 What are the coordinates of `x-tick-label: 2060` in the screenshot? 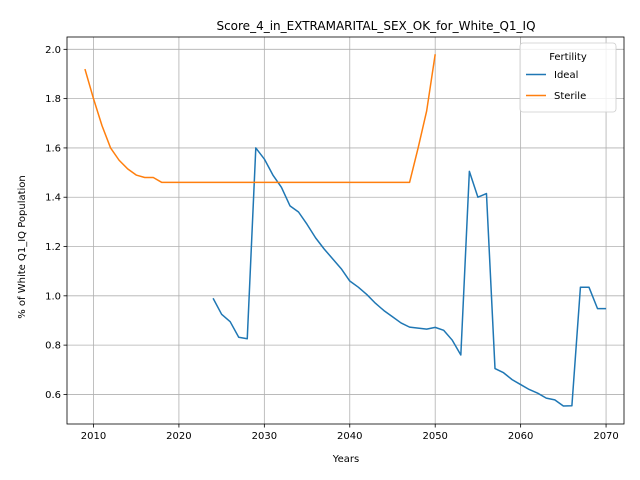 It's located at (520, 436).